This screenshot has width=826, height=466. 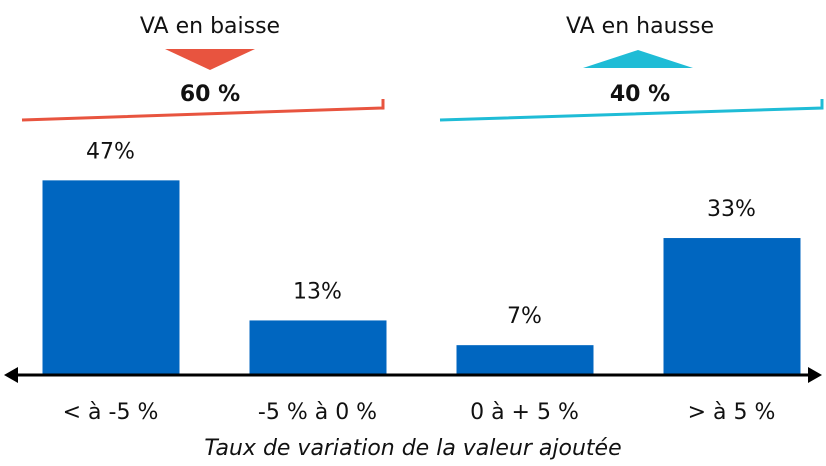 I want to click on value-label: 13%, so click(x=317, y=291).